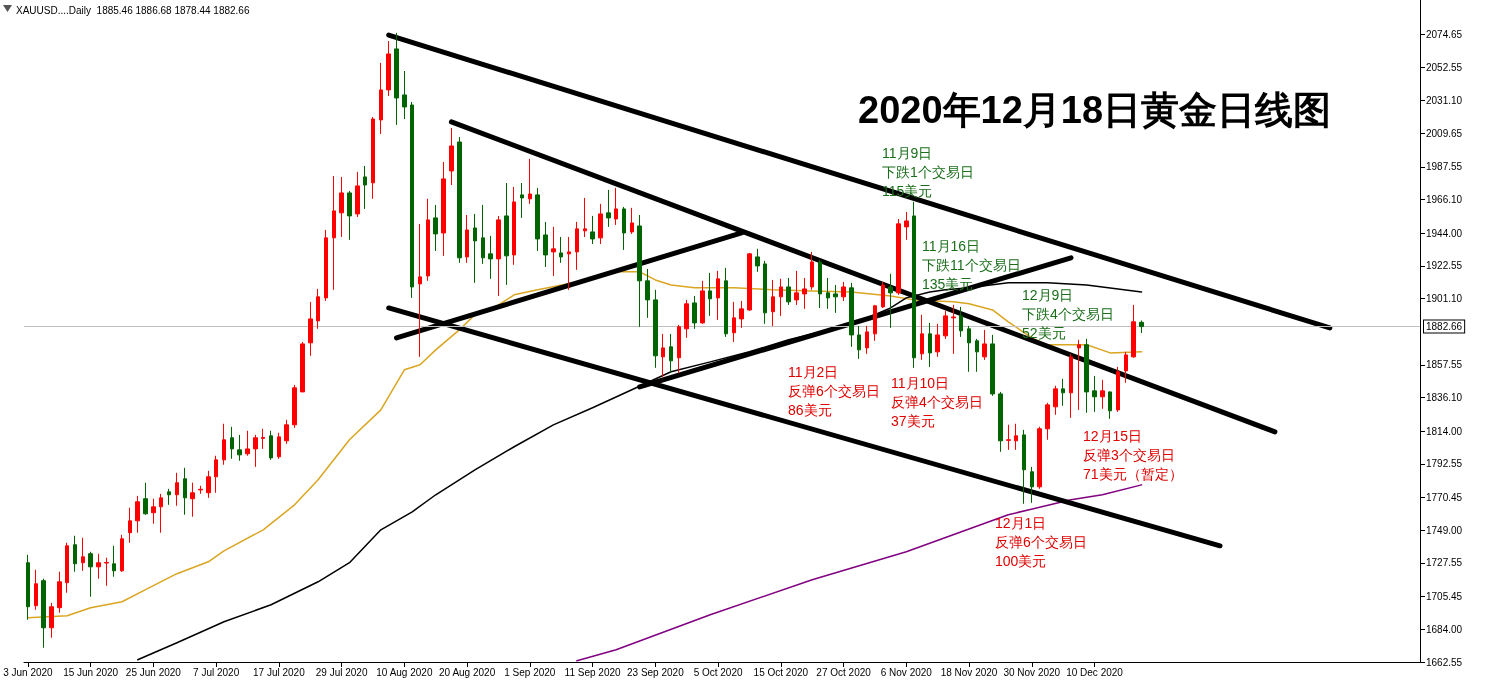  What do you see at coordinates (1095, 672) in the screenshot?
I see `x-tick-label: 10 Dec 2020` at bounding box center [1095, 672].